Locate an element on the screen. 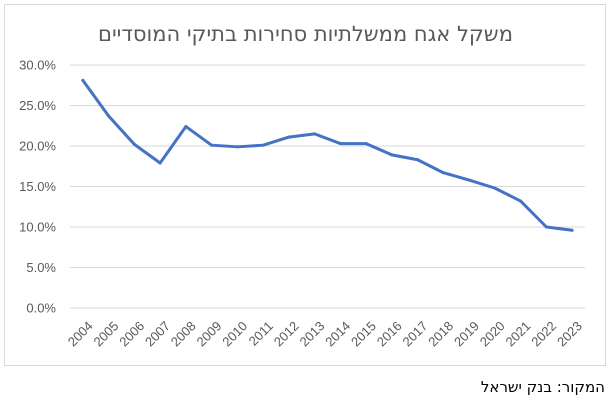  source-note: המקור: בנק ישראל is located at coordinates (542, 387).